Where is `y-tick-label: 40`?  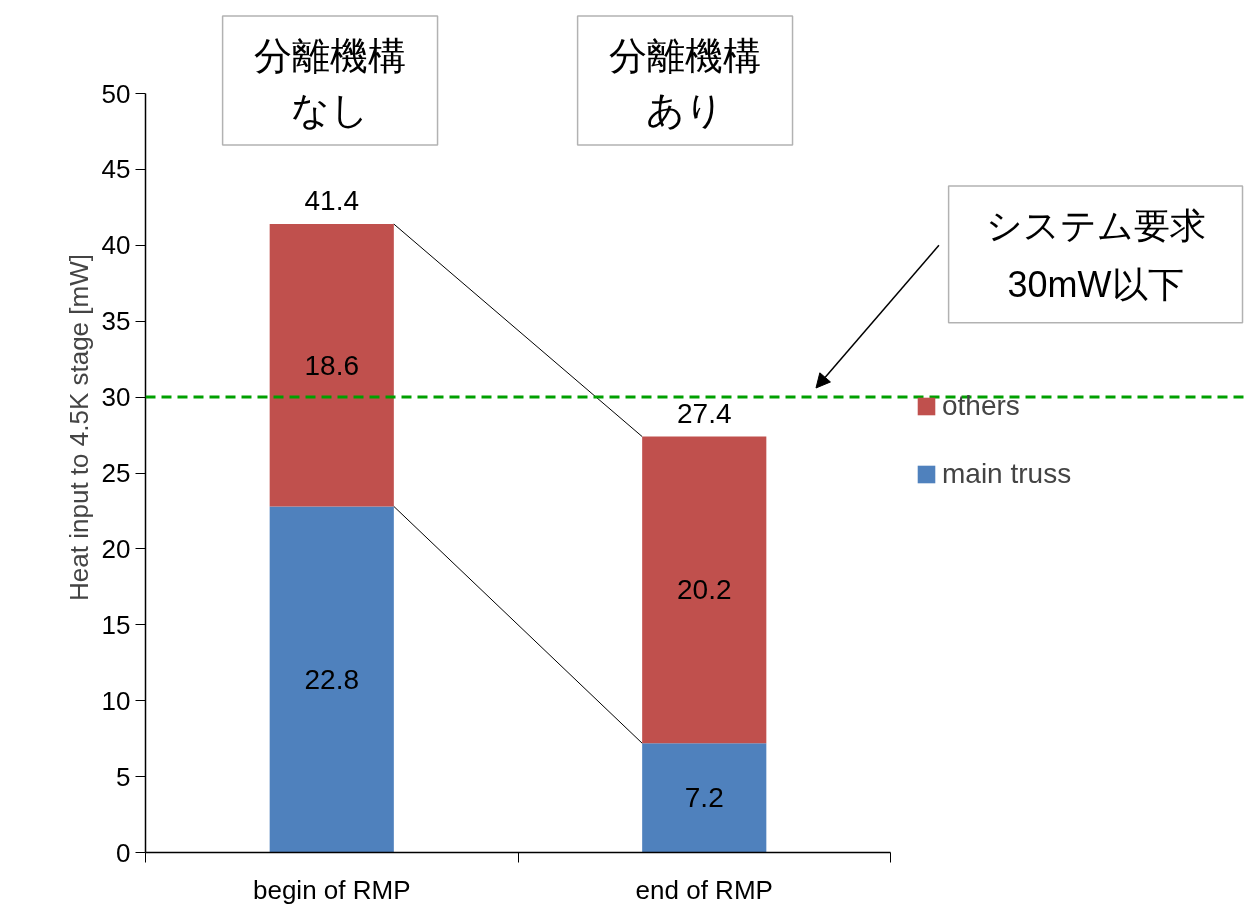 y-tick-label: 40 is located at coordinates (116, 245).